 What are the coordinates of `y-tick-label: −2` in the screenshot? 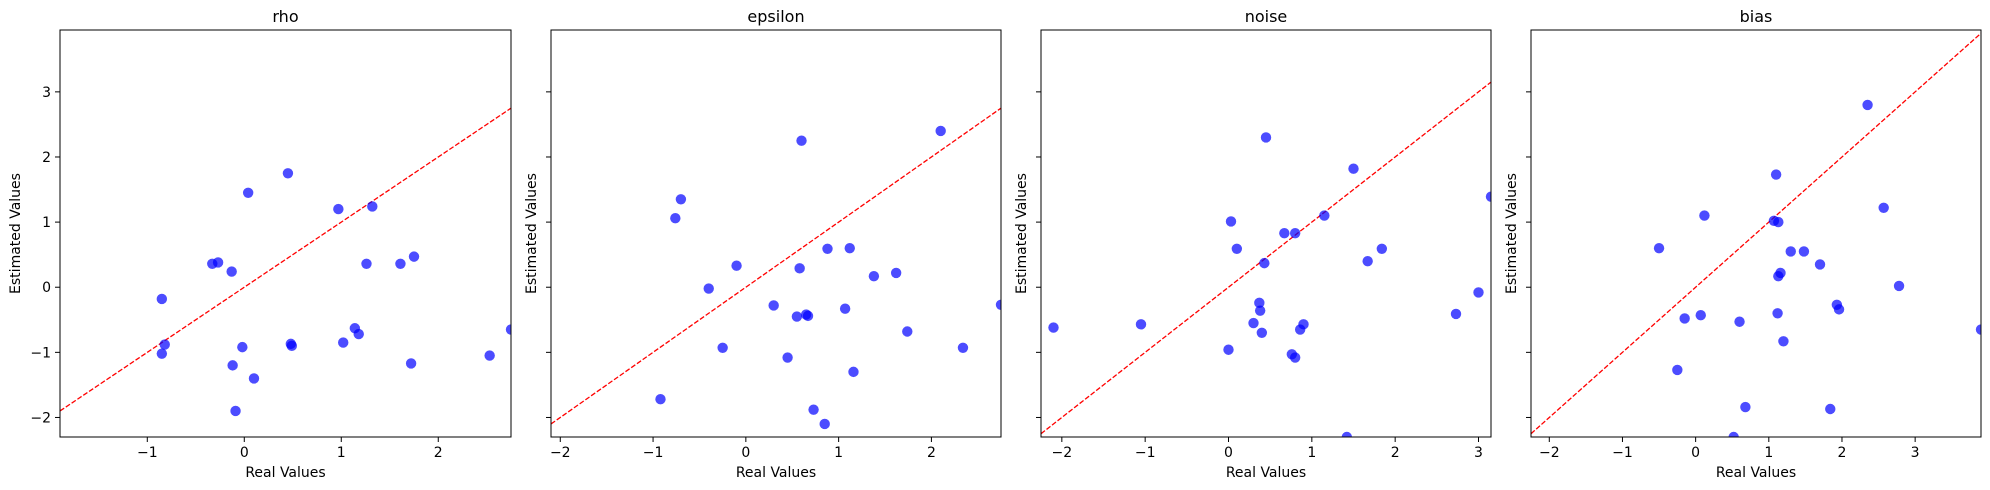 It's located at (40, 418).